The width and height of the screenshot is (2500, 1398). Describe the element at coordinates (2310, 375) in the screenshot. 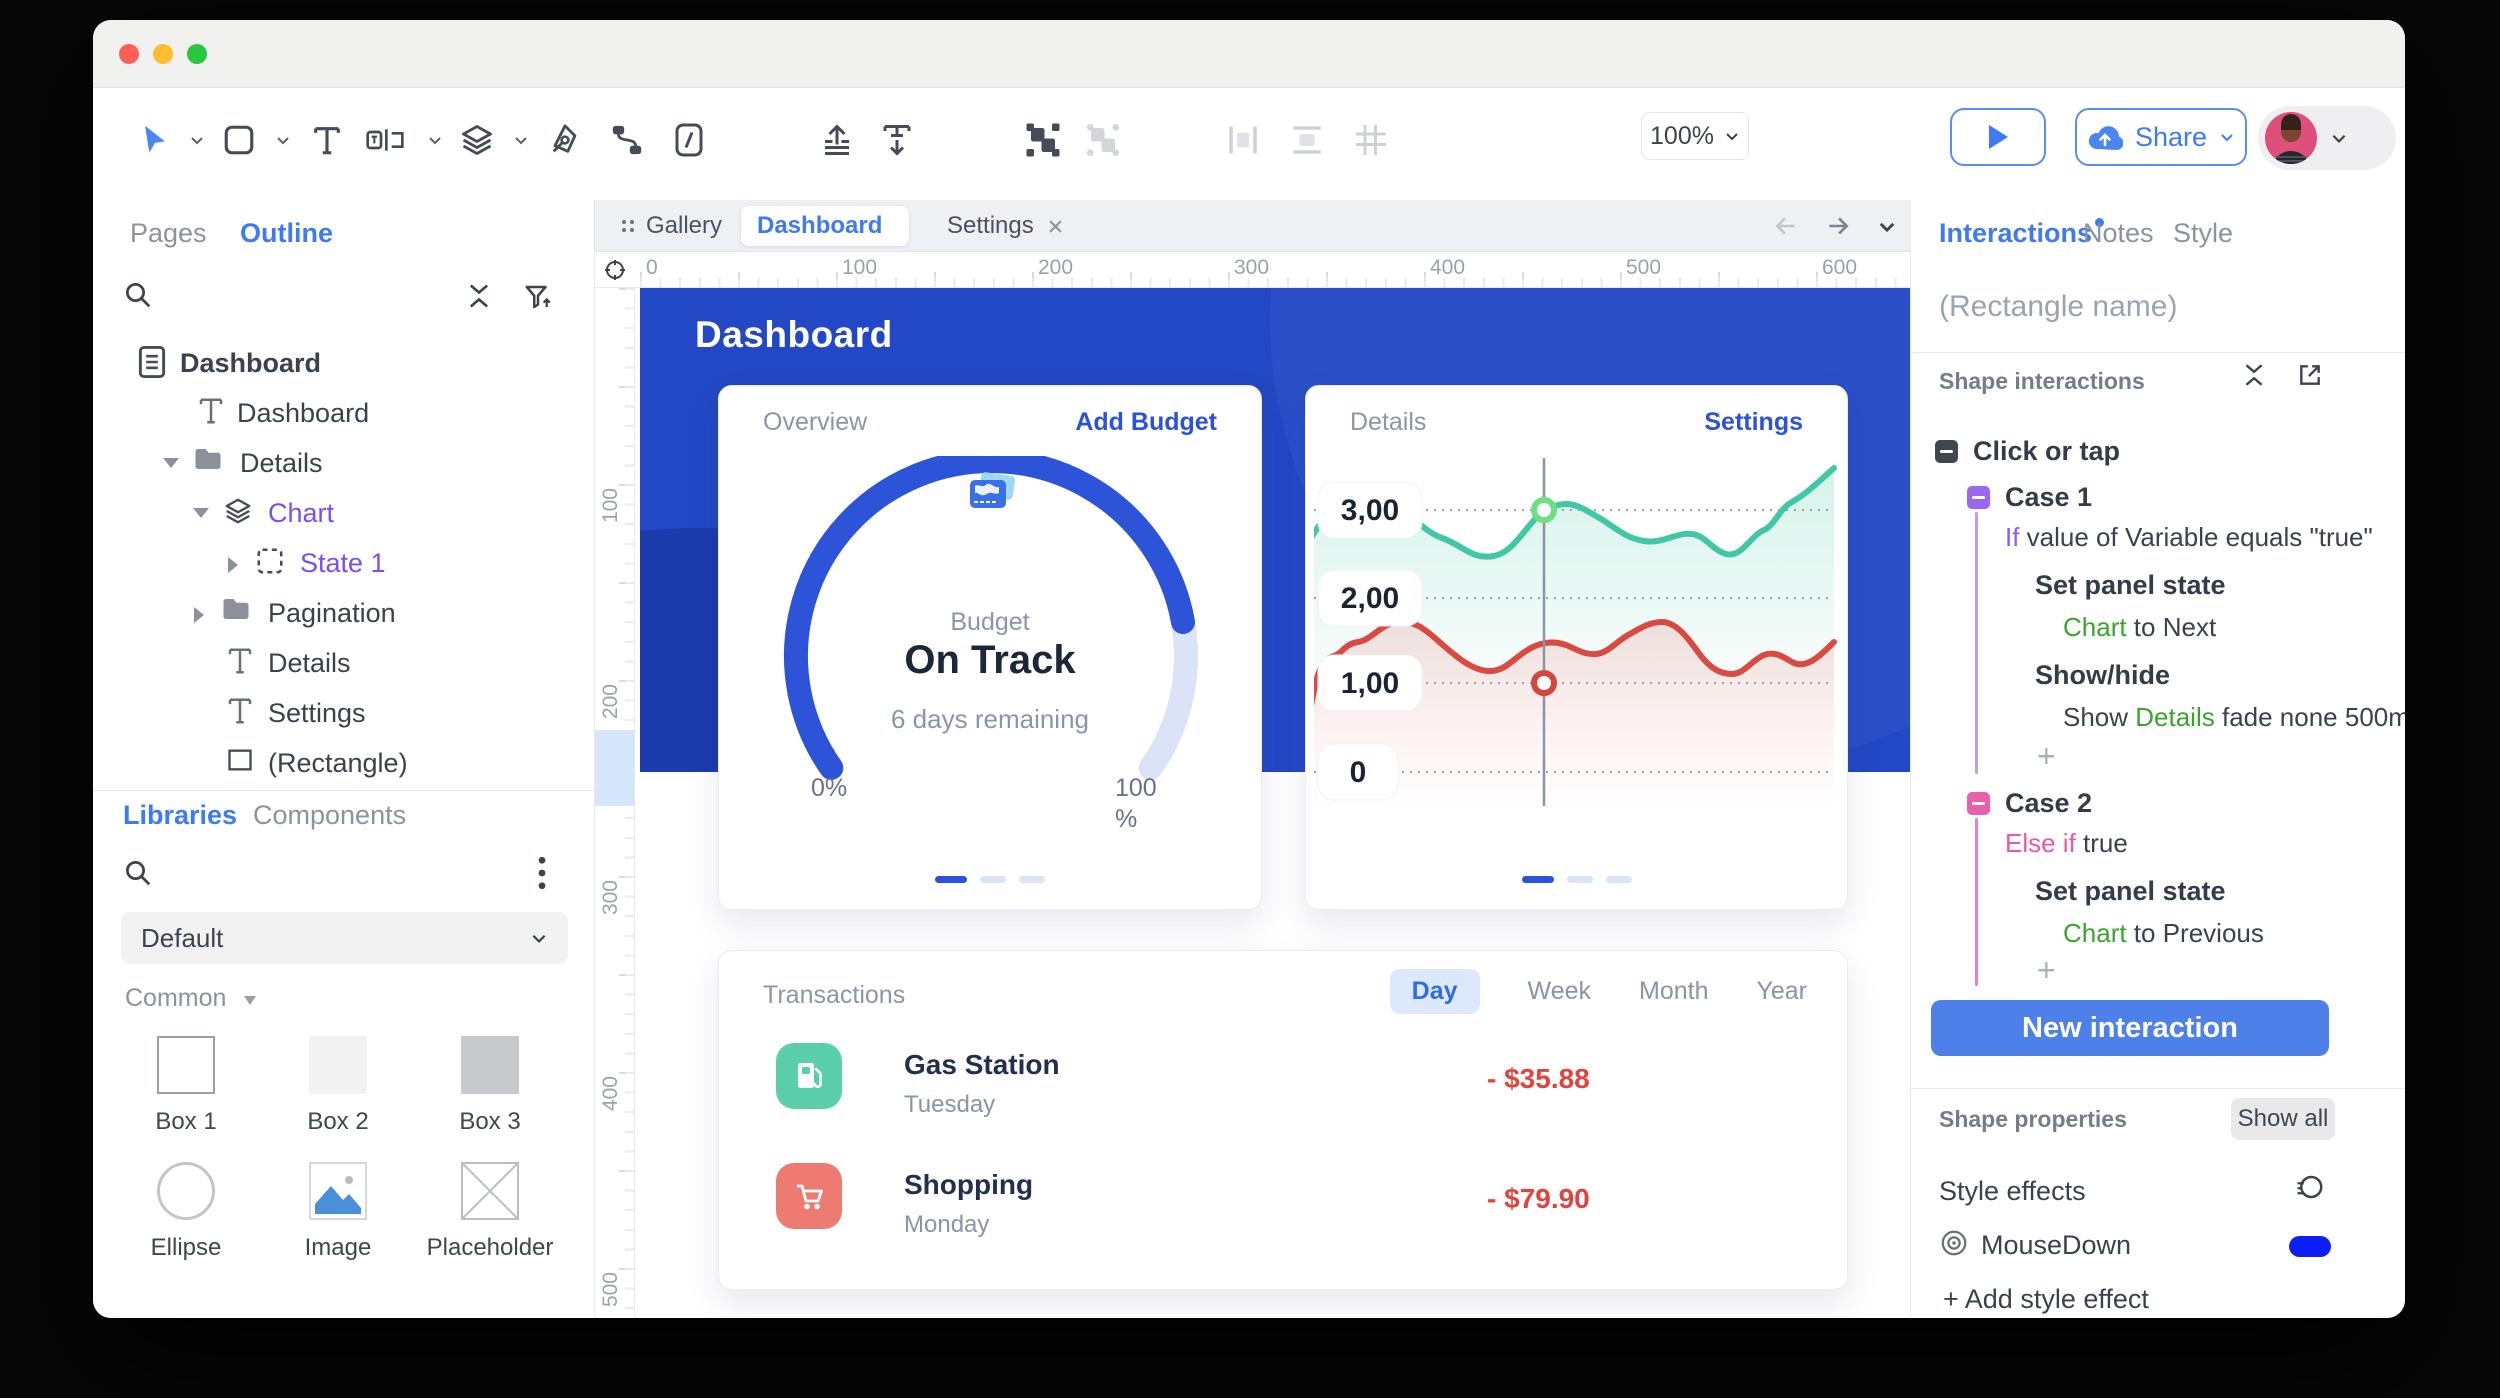

I see `open-in-new-icon` at that location.